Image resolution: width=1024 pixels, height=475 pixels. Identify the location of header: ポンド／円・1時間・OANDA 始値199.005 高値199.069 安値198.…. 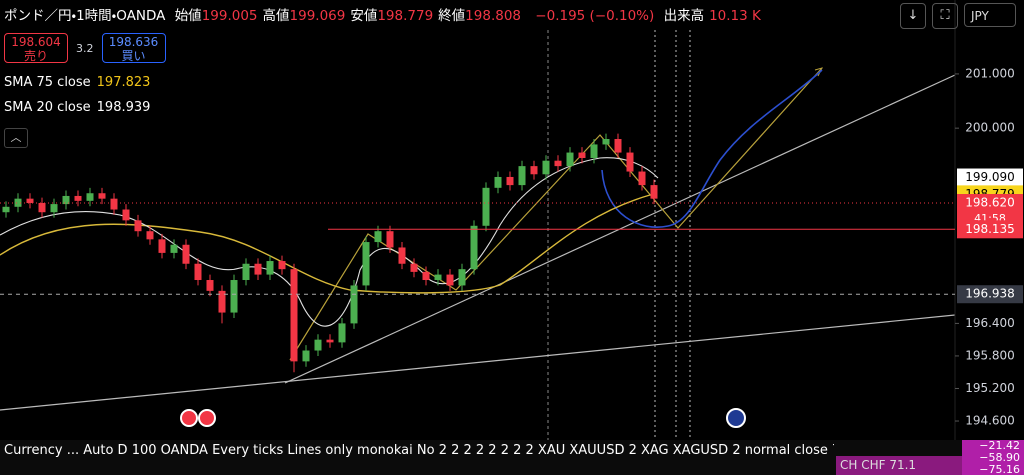
(385, 14).